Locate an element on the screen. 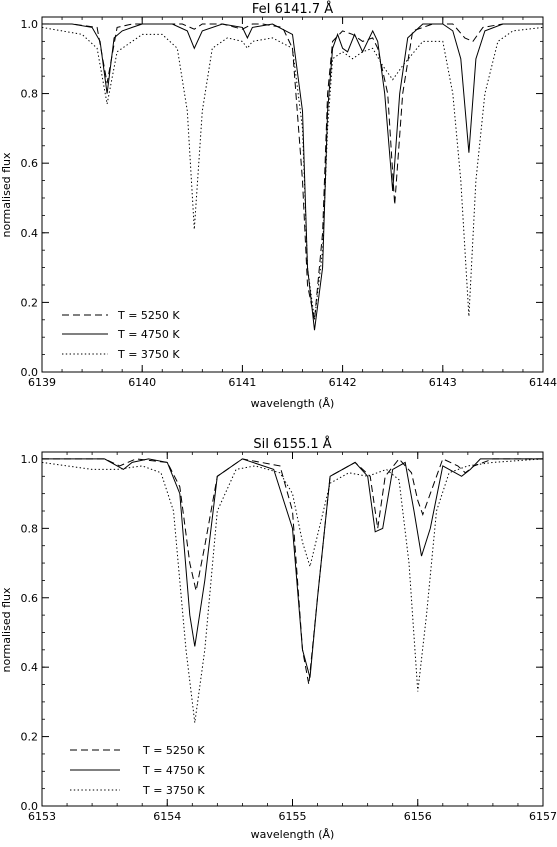 The image size is (557, 847). x-tick-label: 6154 is located at coordinates (167, 816).